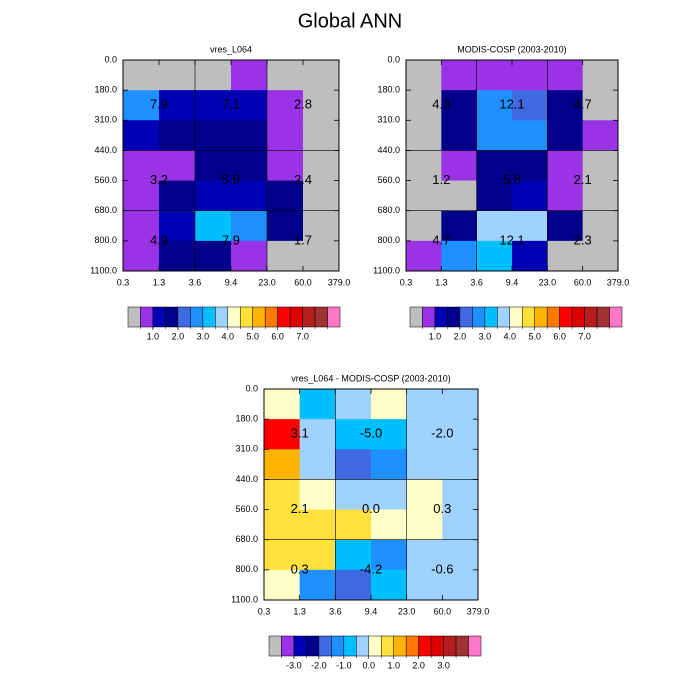 Image resolution: width=700 pixels, height=700 pixels. Describe the element at coordinates (105, 120) in the screenshot. I see `y-tick-label: 310.0` at that location.